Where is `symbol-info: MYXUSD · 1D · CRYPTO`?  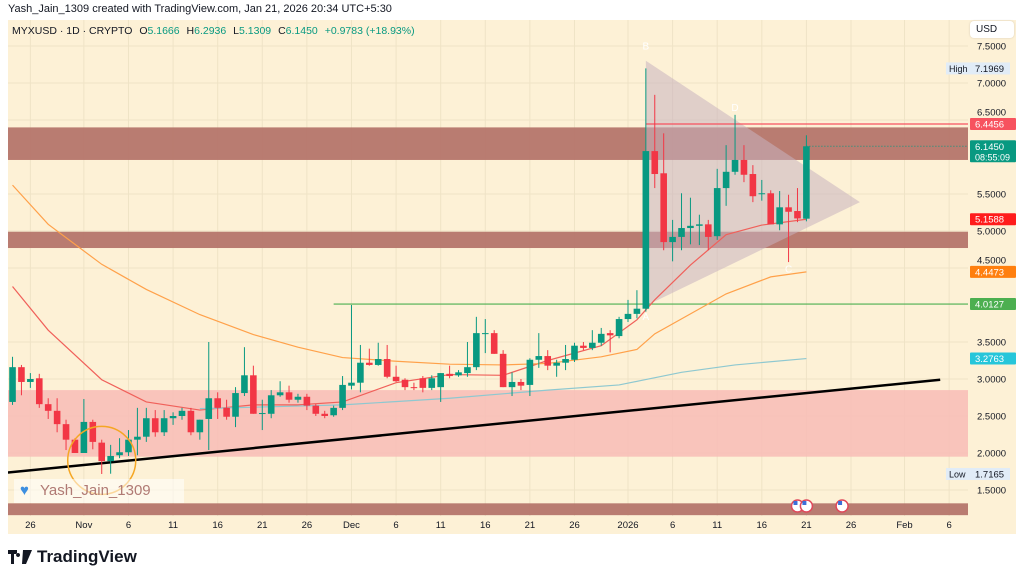
symbol-info: MYXUSD · 1D · CRYPTO is located at coordinates (72, 31).